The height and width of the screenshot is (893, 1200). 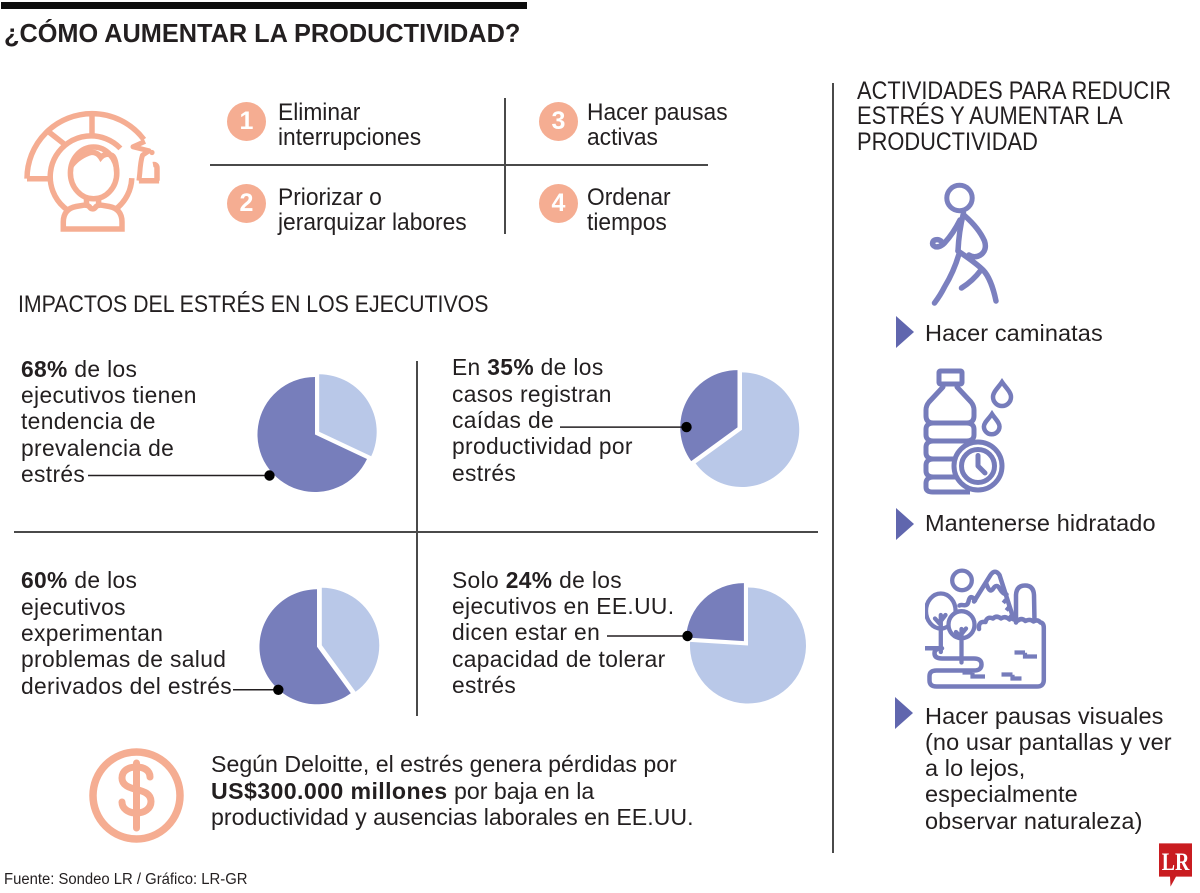 What do you see at coordinates (1176, 861) in the screenshot?
I see `svg-text: LR` at bounding box center [1176, 861].